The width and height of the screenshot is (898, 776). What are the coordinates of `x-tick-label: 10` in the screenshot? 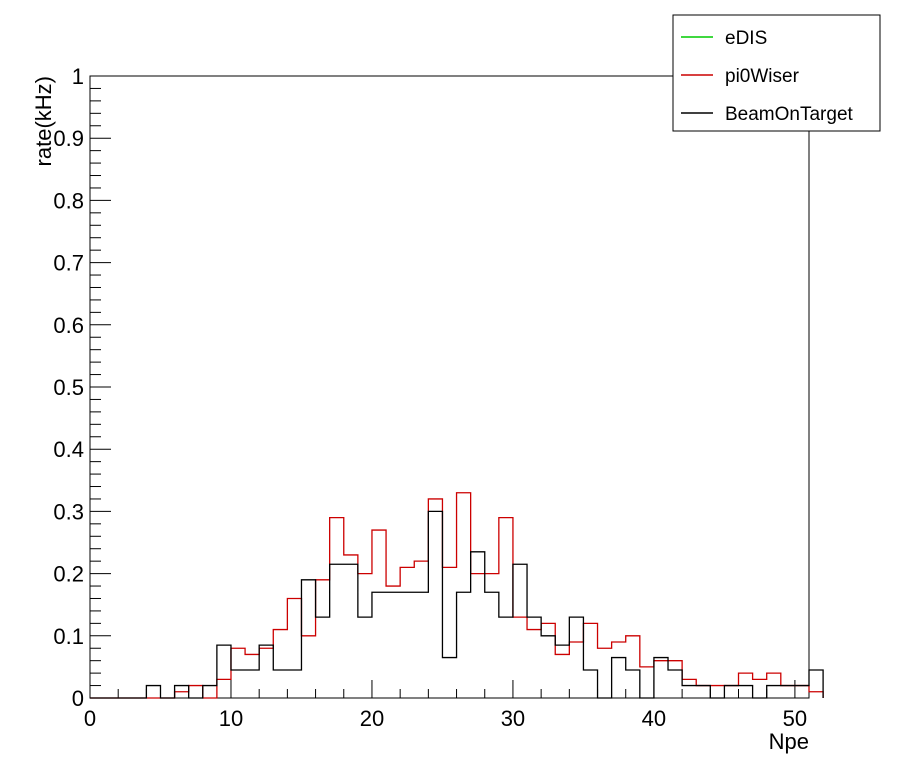 It's located at (231, 718).